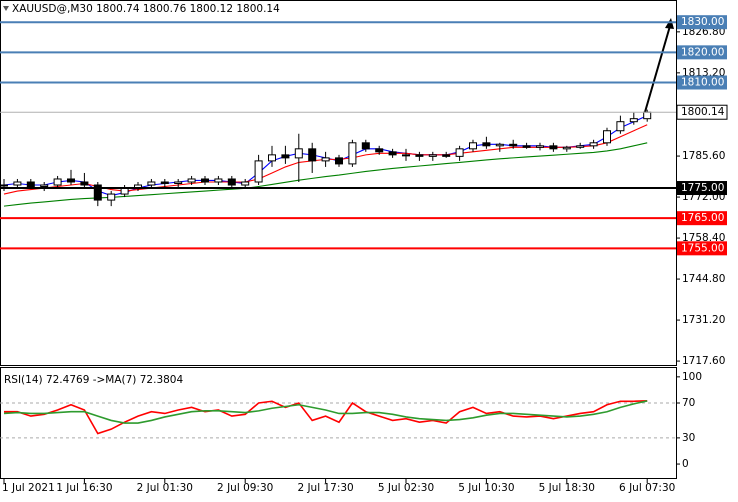 This screenshot has width=738, height=502. I want to click on rsi-title: RSI(14) 72.4769 ->MA(7) 72.3804, so click(93, 380).